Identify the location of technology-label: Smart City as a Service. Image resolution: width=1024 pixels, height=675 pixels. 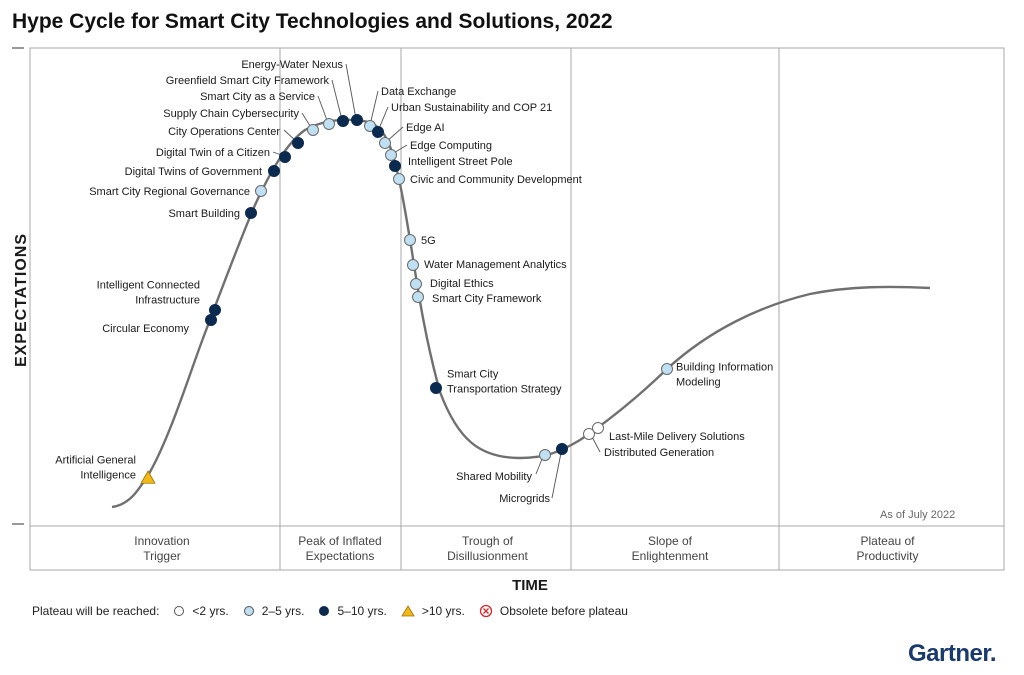
(257, 97).